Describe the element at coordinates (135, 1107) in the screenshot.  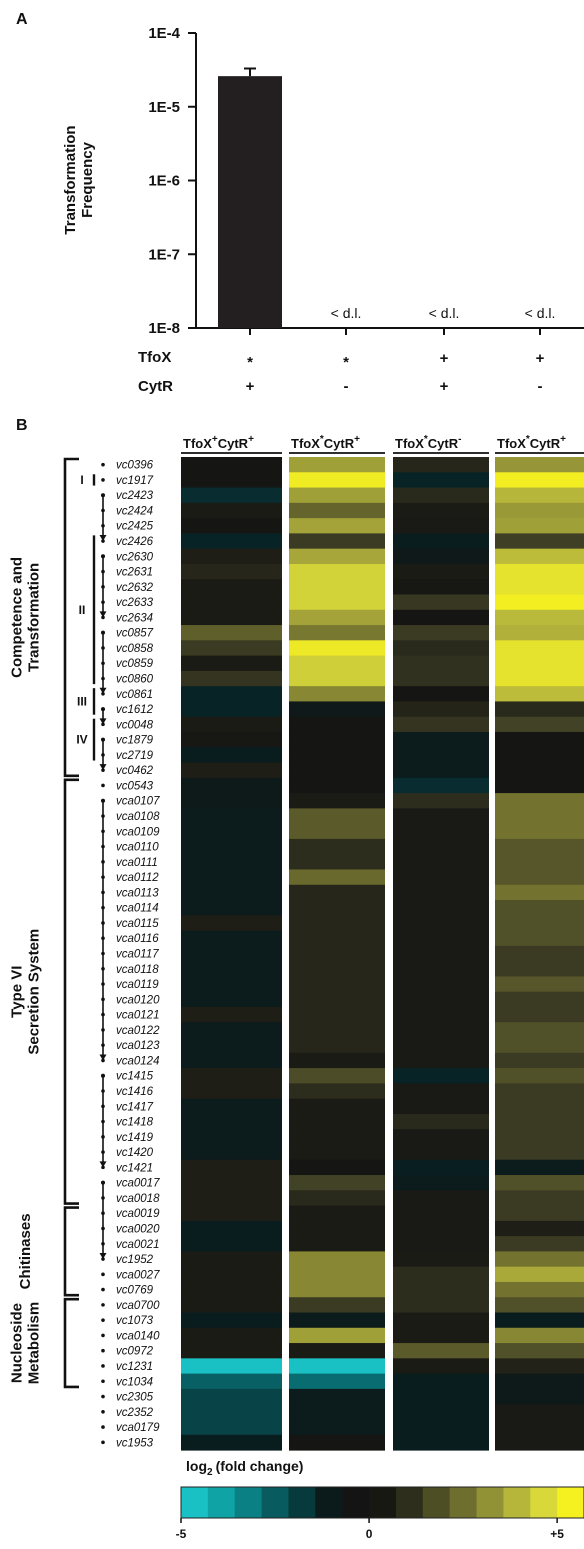
I see `gene-label: vc1417` at that location.